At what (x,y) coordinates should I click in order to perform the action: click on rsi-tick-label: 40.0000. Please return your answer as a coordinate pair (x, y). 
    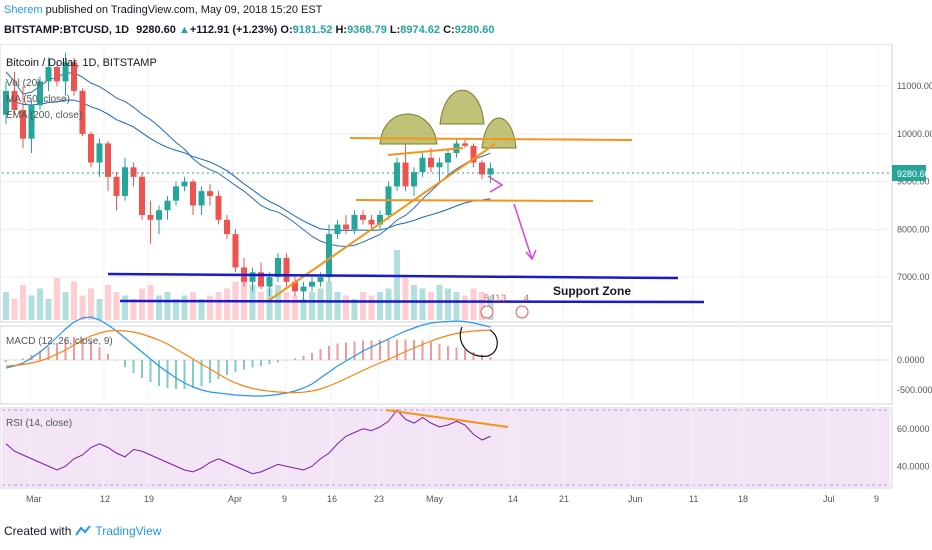
    Looking at the image, I should click on (913, 466).